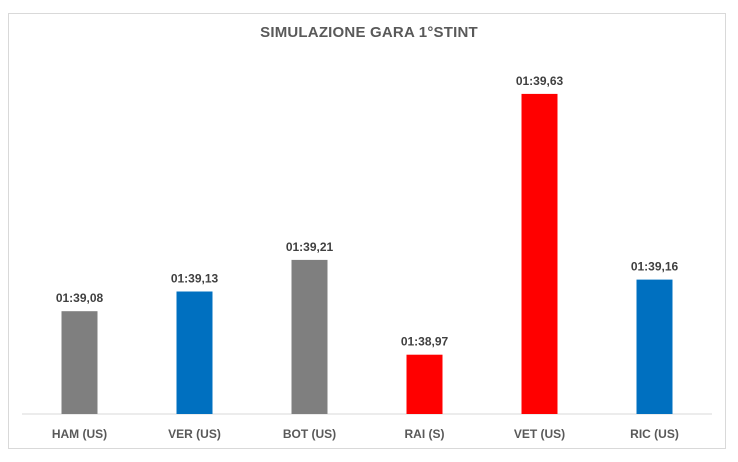  What do you see at coordinates (194, 434) in the screenshot?
I see `category-label-1: VER (US)` at bounding box center [194, 434].